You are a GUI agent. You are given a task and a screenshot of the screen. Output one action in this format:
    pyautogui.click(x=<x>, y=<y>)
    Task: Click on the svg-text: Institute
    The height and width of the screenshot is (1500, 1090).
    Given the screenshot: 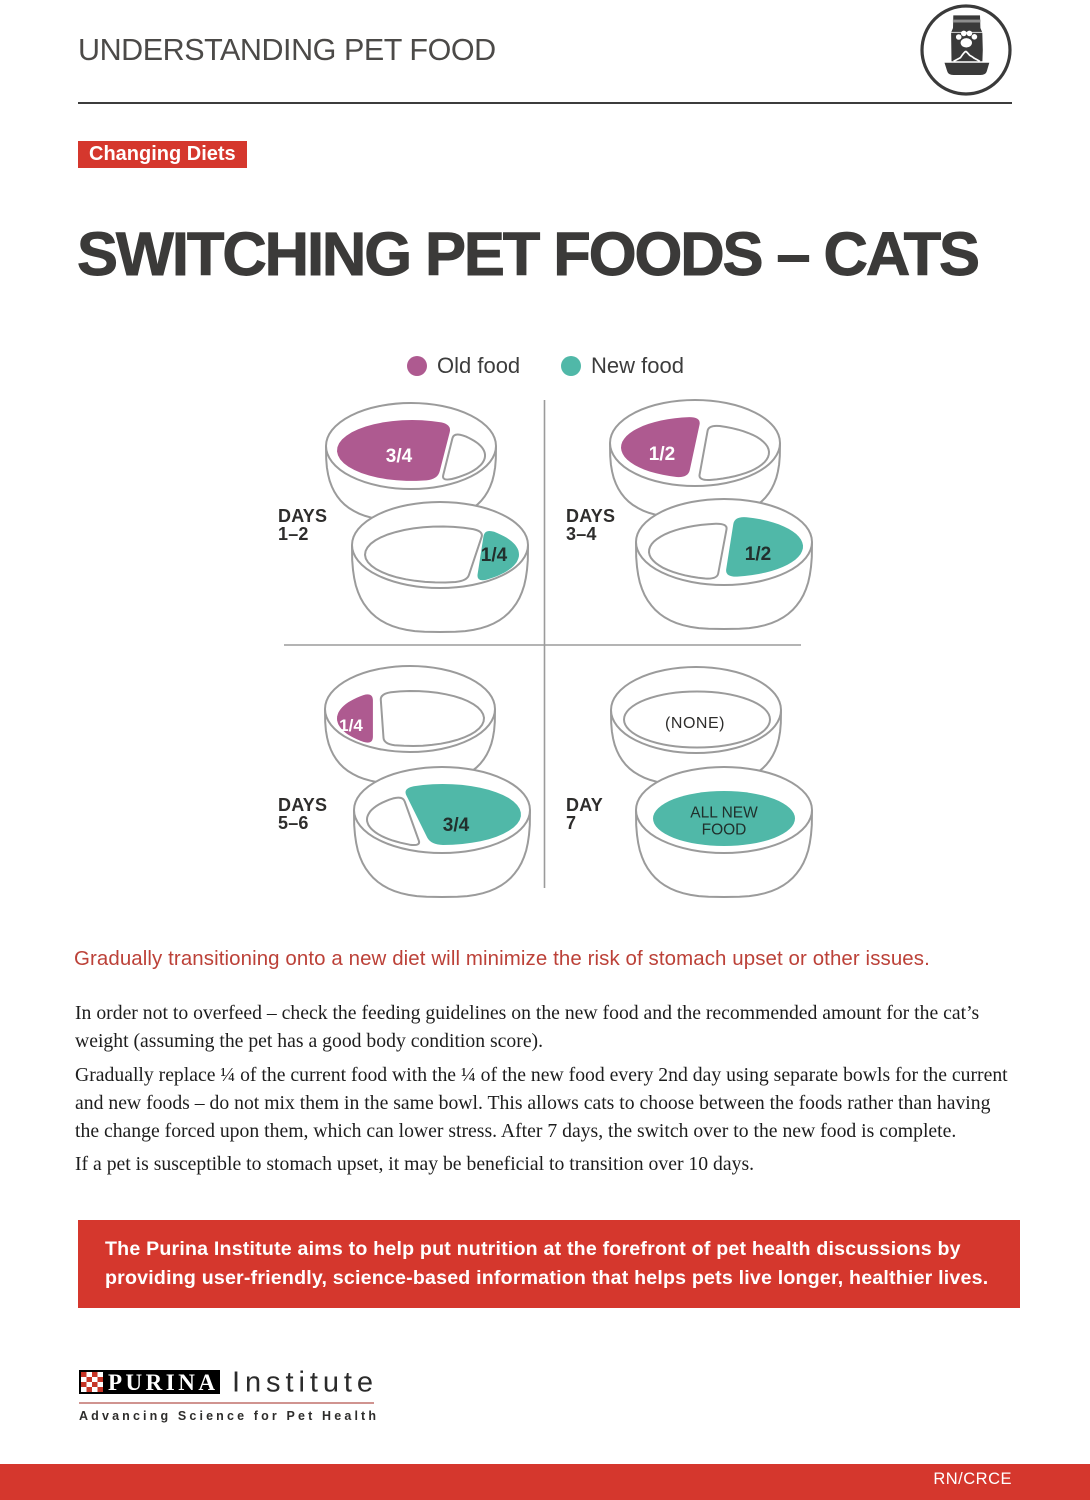 What is the action you would take?
    pyautogui.click(x=302, y=1384)
    